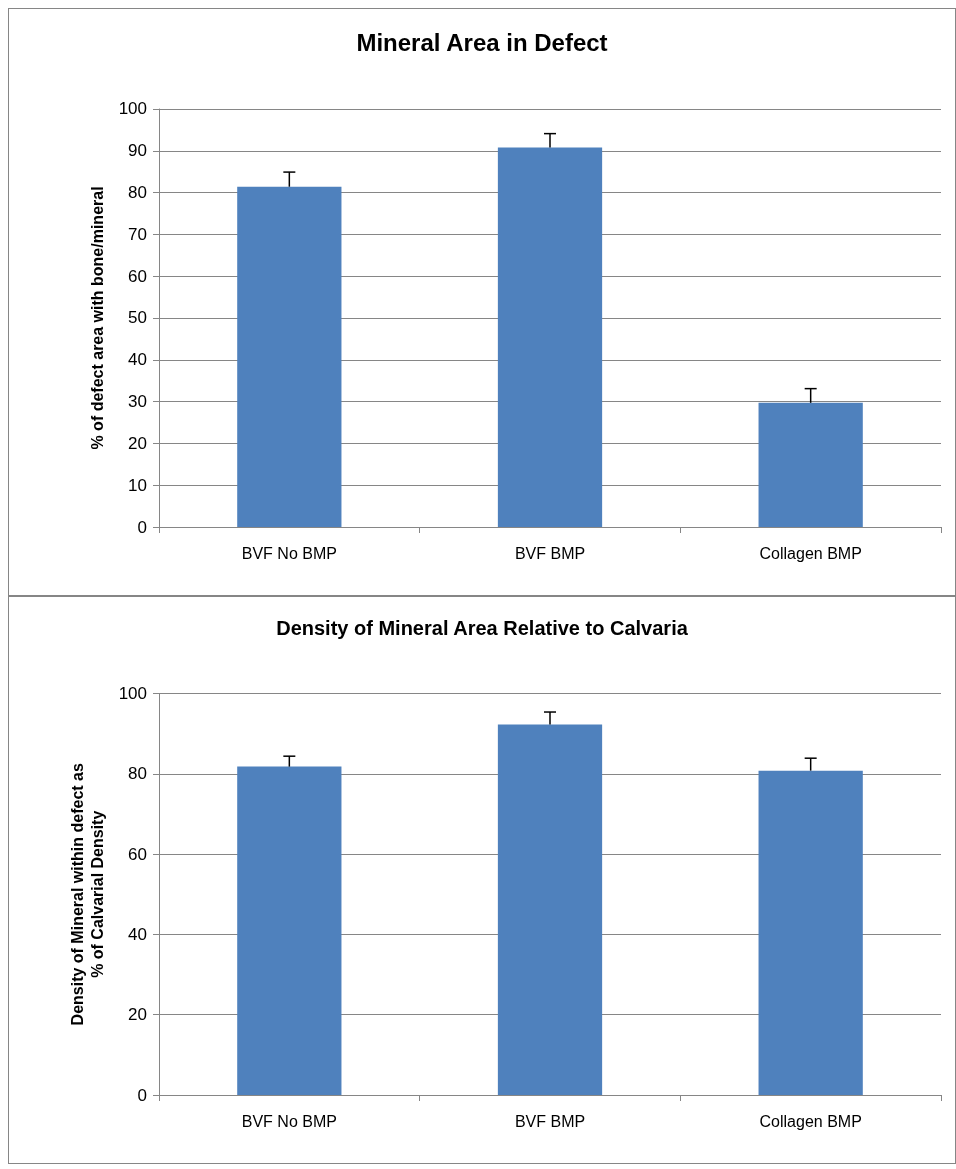 The height and width of the screenshot is (1169, 956). What do you see at coordinates (97, 318) in the screenshot?
I see `y-axis-title: % of defect area with bone/mineral` at bounding box center [97, 318].